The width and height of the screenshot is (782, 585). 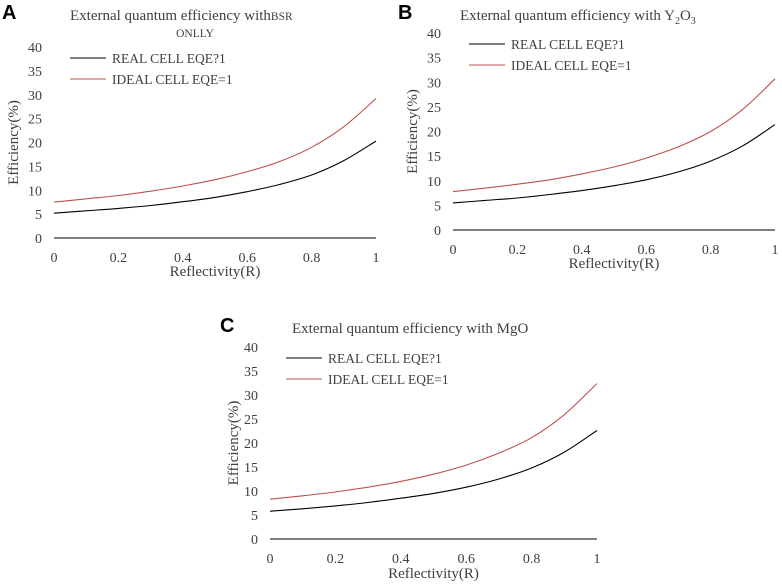 I want to click on panel-a-x-tick-label: 0.6, so click(x=247, y=258).